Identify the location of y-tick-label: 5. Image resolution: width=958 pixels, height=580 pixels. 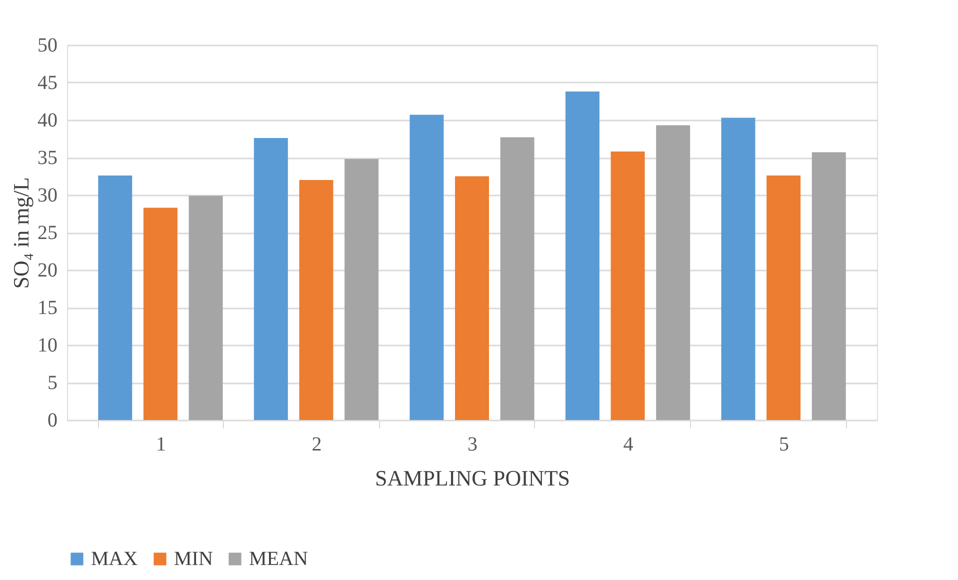
(53, 383).